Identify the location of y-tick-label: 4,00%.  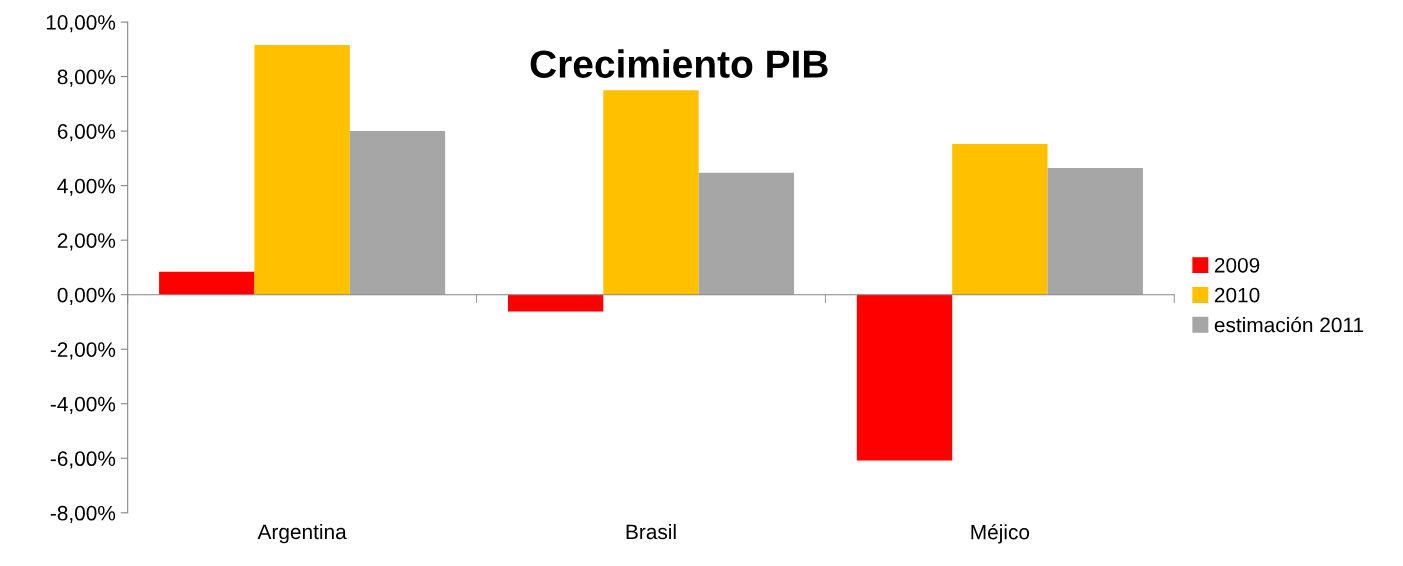
(86, 187).